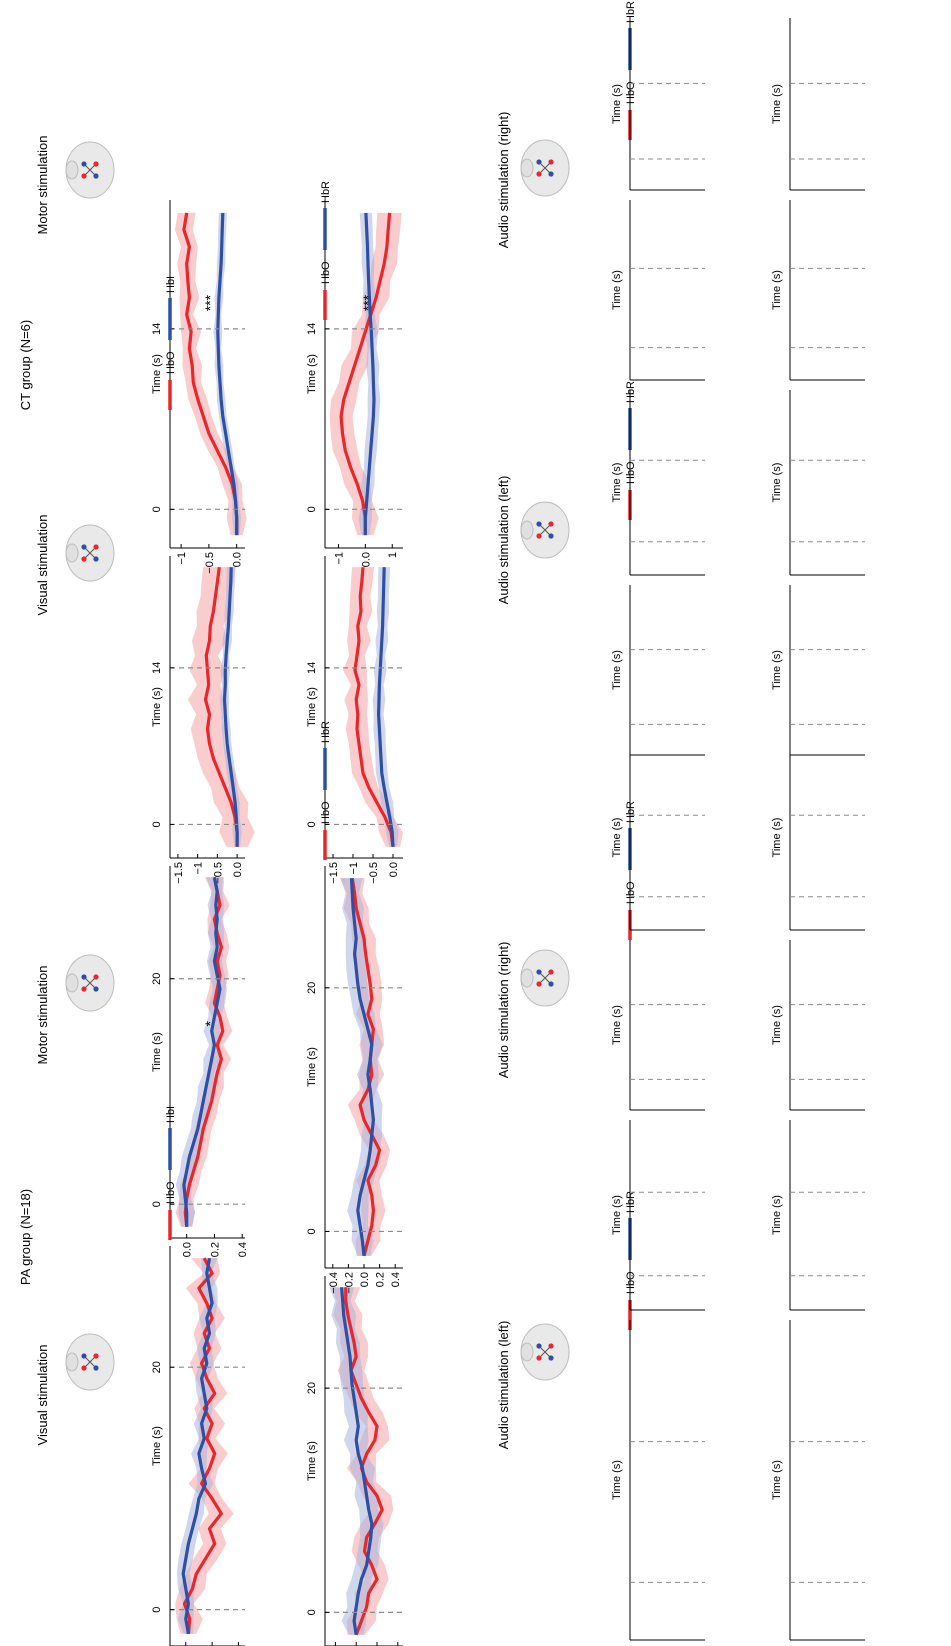 The width and height of the screenshot is (951, 1646). Describe the element at coordinates (199, 387) in the screenshot. I see `chart-panel: 0.0 −0.5 −1 0 14 Time (s) ***` at that location.